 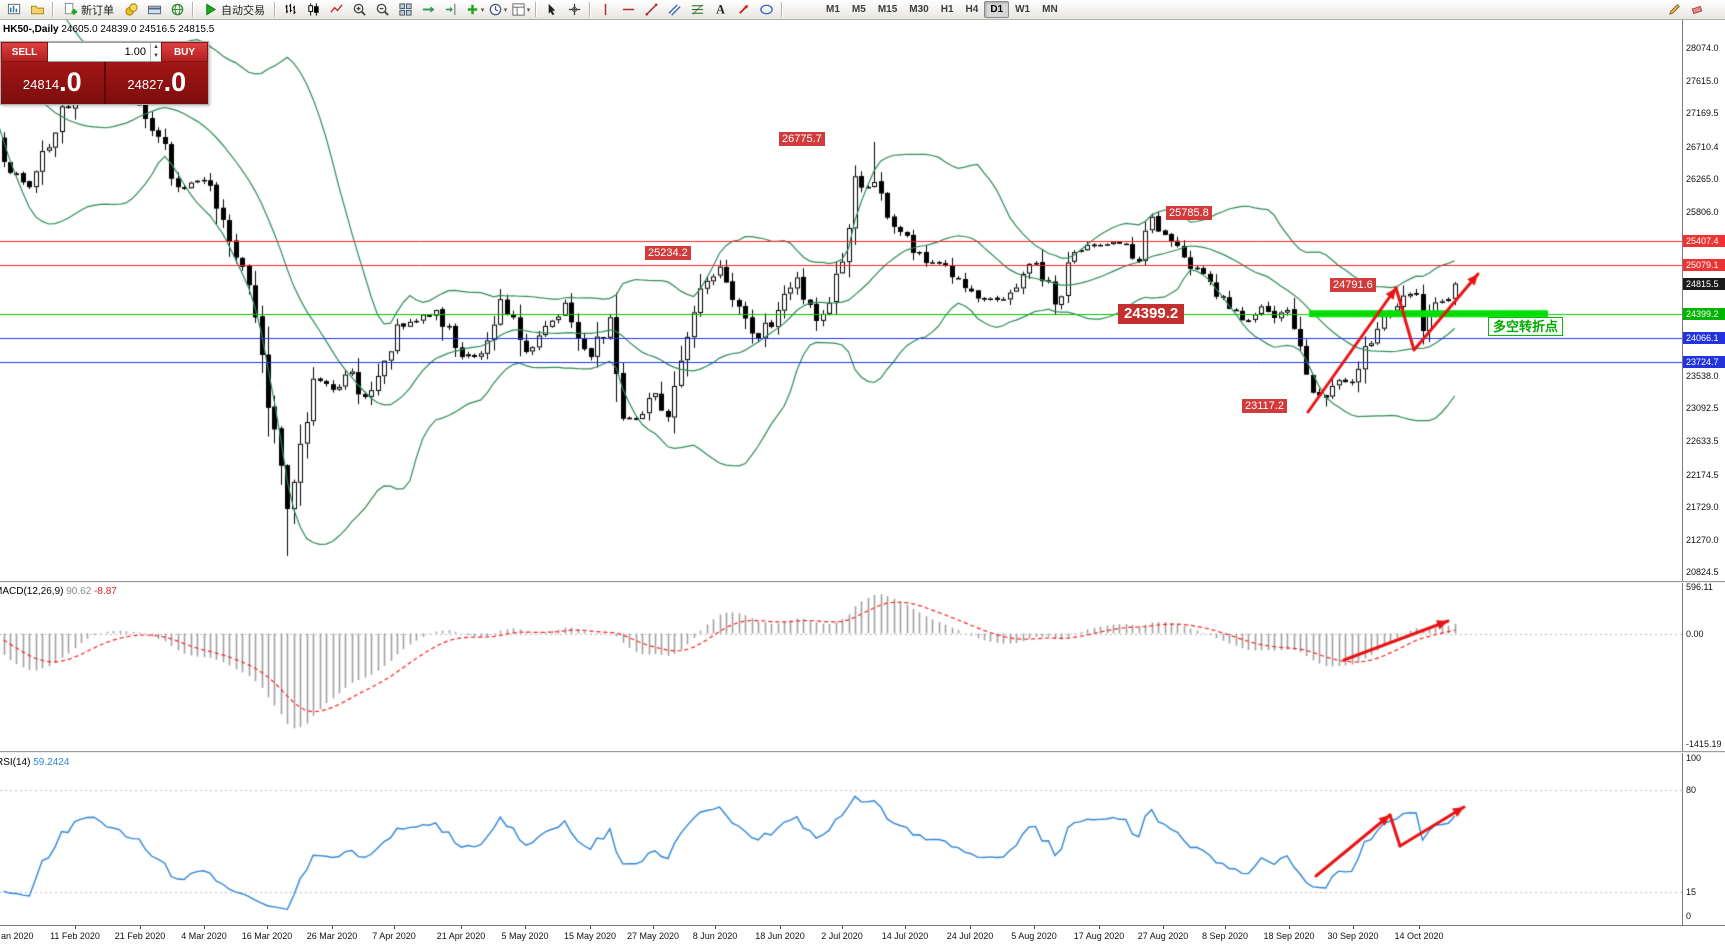 What do you see at coordinates (177, 10) in the screenshot?
I see `support-icon` at bounding box center [177, 10].